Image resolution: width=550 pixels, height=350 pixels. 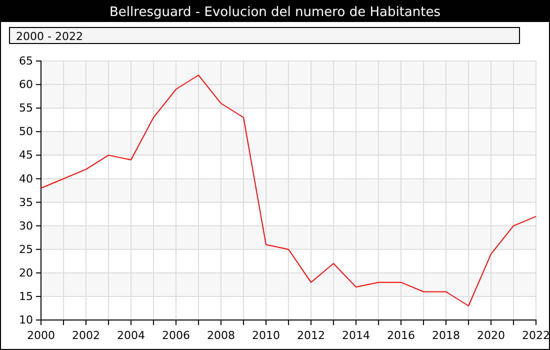 I want to click on x-tick-label: 2016, so click(x=401, y=335).